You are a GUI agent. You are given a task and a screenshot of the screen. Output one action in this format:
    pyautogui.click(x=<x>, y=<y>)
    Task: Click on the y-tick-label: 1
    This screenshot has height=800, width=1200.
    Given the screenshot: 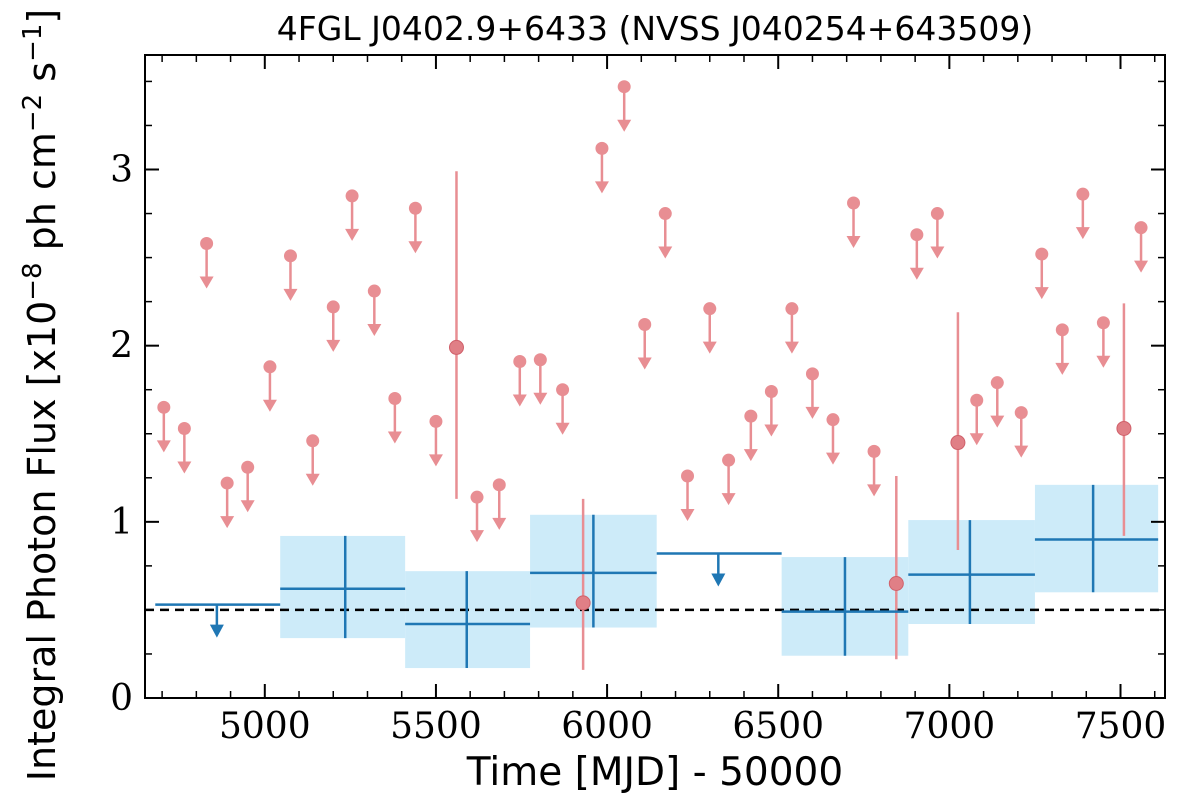 What is the action you would take?
    pyautogui.click(x=121, y=522)
    